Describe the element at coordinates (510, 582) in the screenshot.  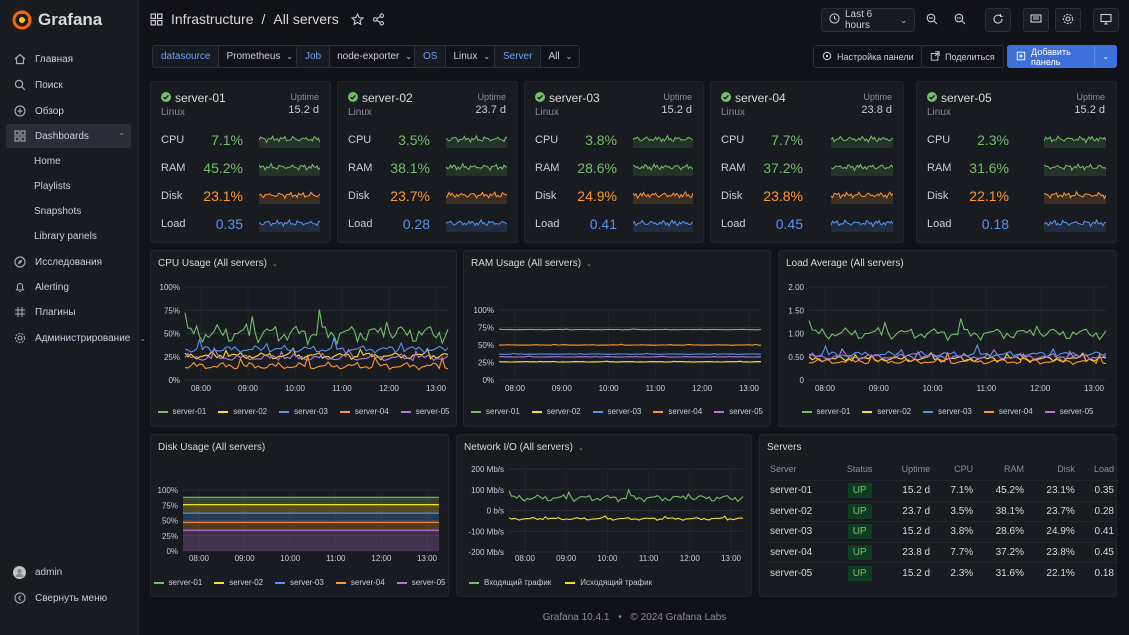
I see `legend-item: Входящий трафик` at that location.